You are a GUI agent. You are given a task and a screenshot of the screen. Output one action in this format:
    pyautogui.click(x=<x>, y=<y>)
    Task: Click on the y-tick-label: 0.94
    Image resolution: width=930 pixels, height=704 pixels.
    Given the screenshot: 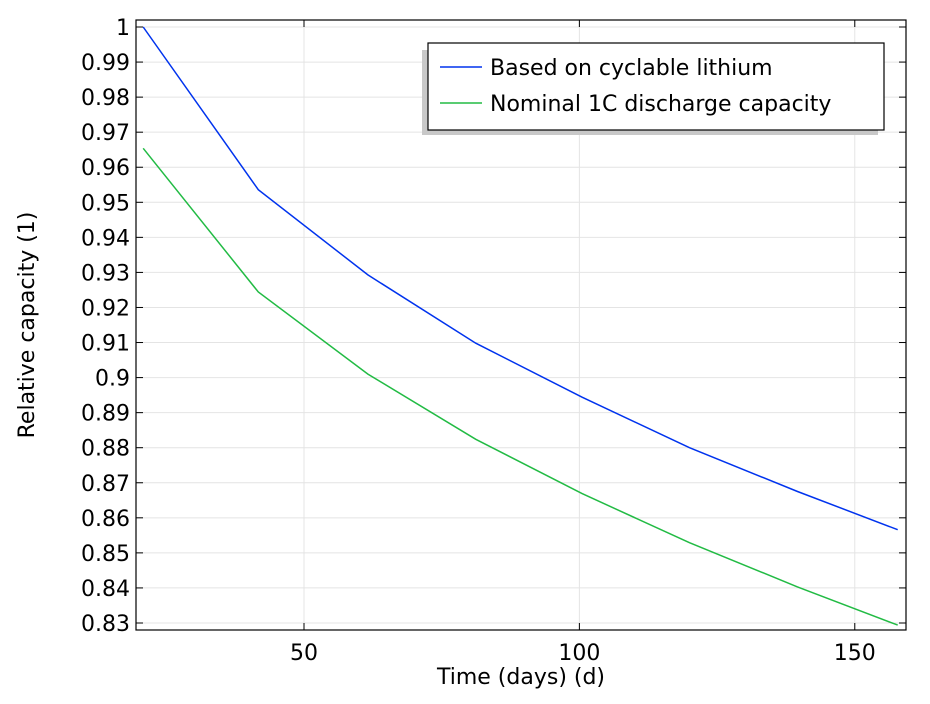 What is the action you would take?
    pyautogui.click(x=105, y=238)
    